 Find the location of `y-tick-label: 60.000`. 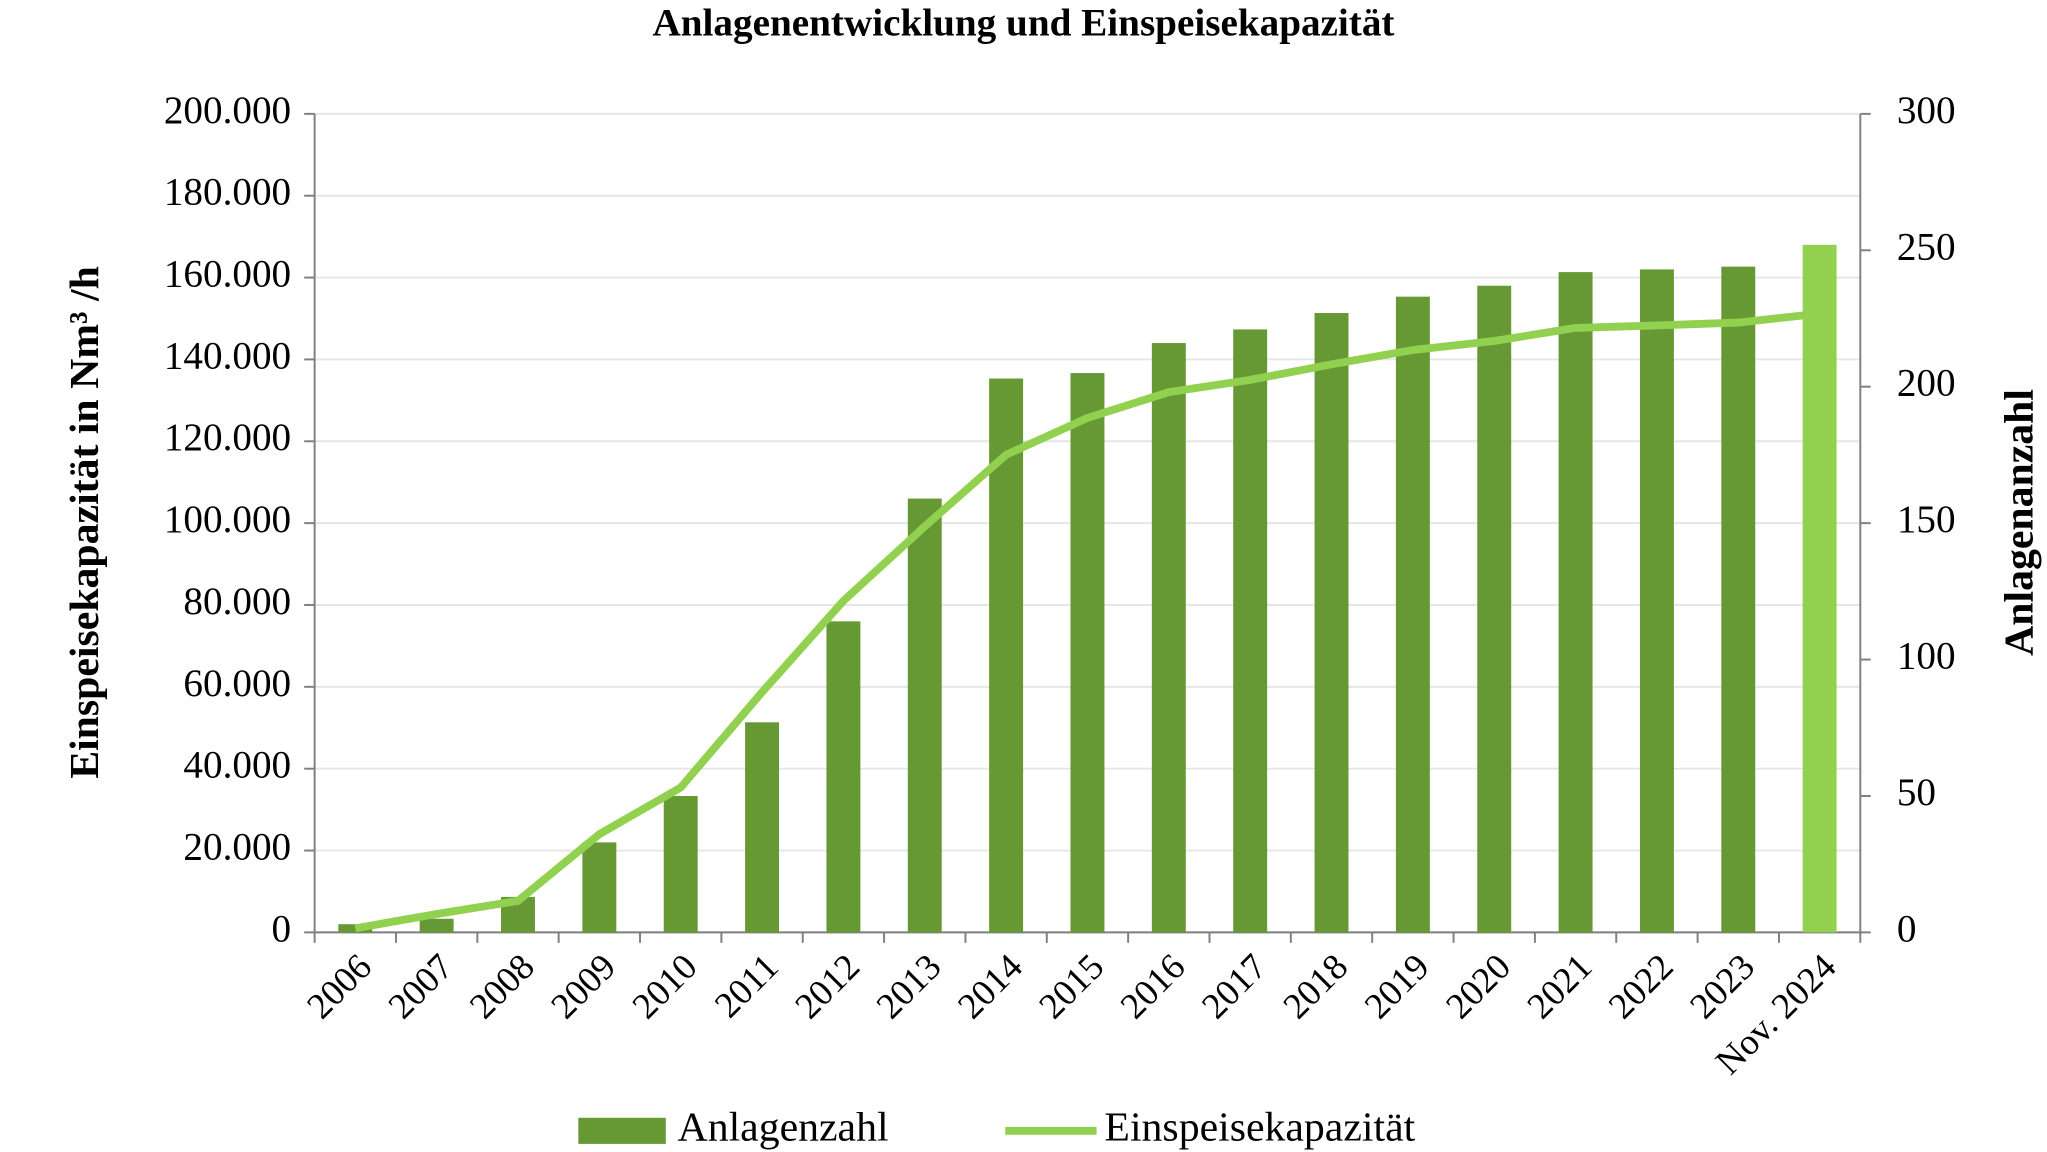

y-tick-label: 60.000 is located at coordinates (237, 683).